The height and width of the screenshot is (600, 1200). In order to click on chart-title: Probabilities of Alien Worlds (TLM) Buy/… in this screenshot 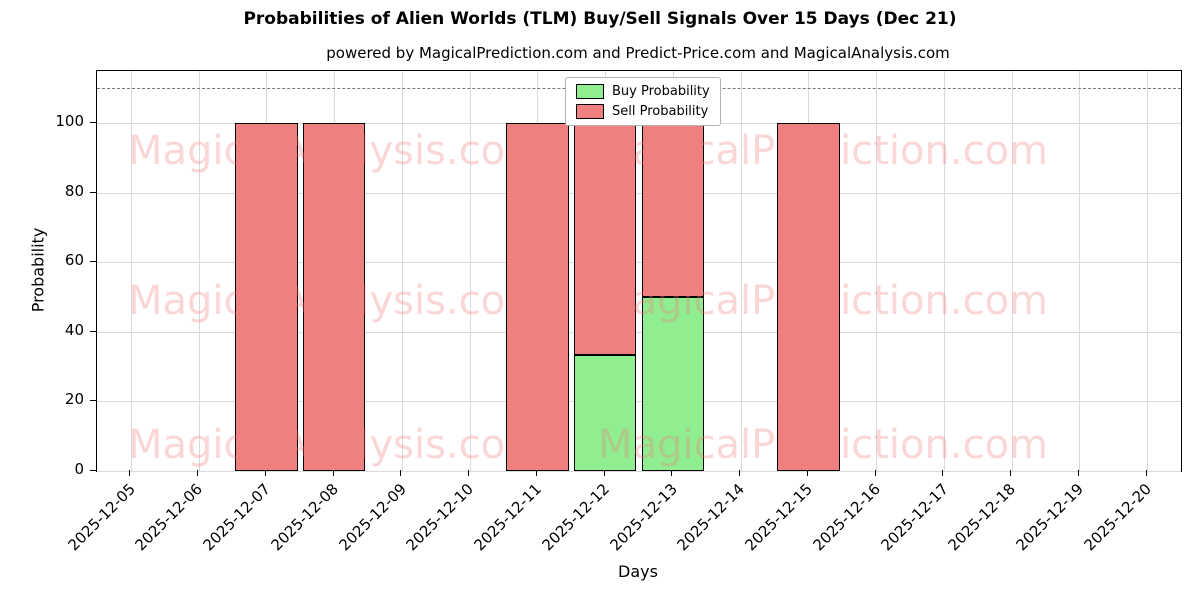, I will do `click(600, 19)`.